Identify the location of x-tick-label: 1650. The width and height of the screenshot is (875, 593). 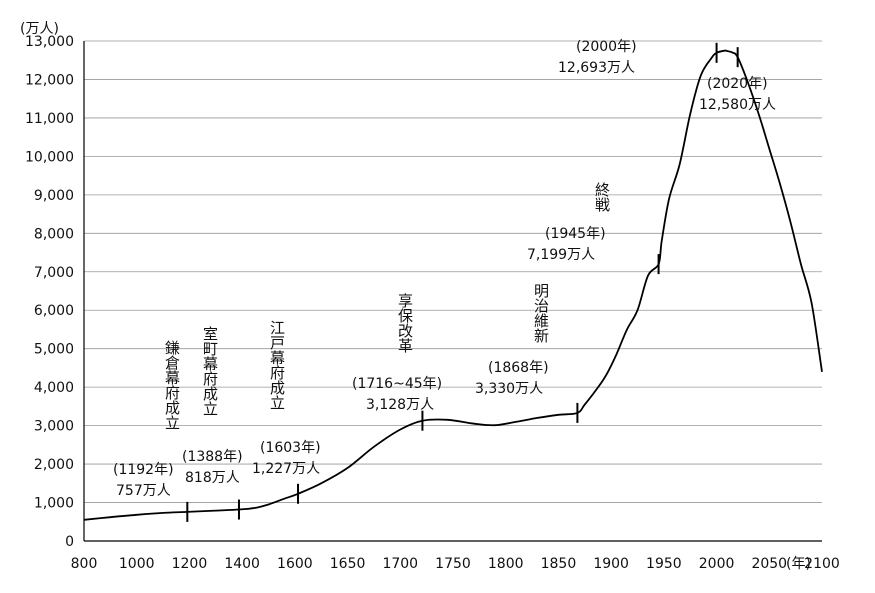
(348, 564).